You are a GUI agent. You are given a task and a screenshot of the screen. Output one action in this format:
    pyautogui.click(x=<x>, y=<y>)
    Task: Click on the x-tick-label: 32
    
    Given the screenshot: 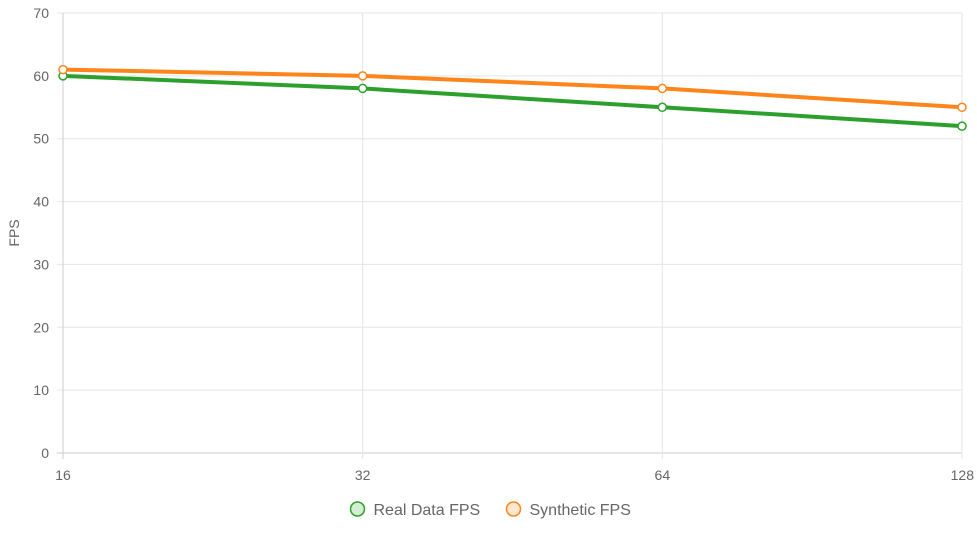 What is the action you would take?
    pyautogui.click(x=363, y=475)
    